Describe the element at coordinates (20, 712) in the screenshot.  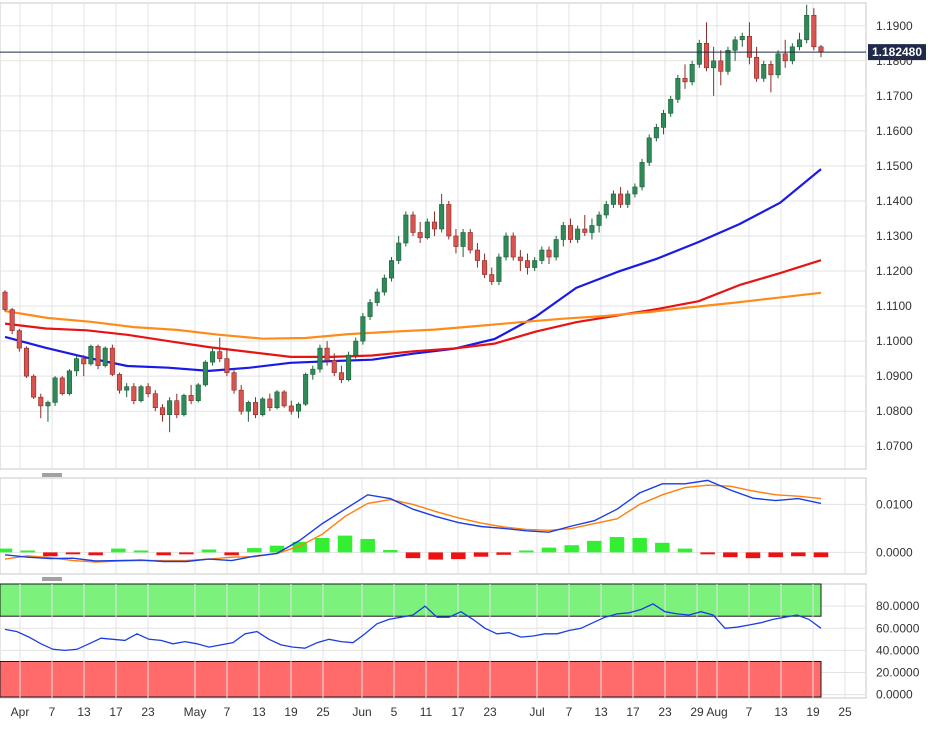
I see `x-tick-label: Apr` at that location.